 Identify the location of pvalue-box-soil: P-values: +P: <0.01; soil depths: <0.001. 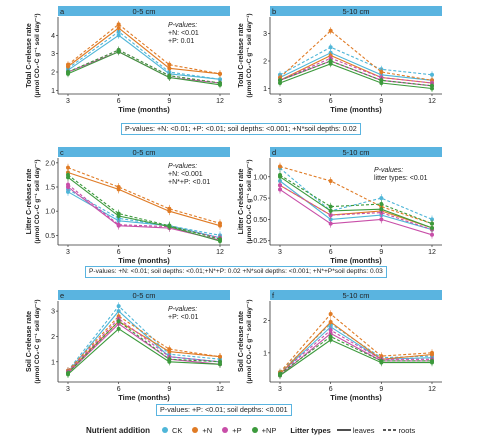
(224, 410).